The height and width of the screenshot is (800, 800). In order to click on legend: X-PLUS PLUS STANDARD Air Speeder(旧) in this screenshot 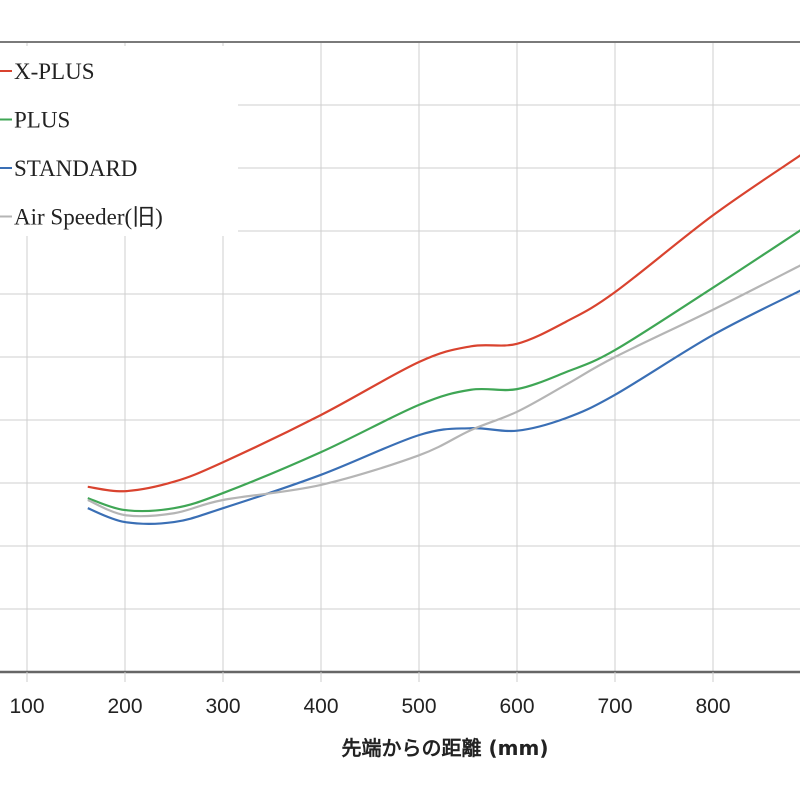, I will do `click(119, 141)`.